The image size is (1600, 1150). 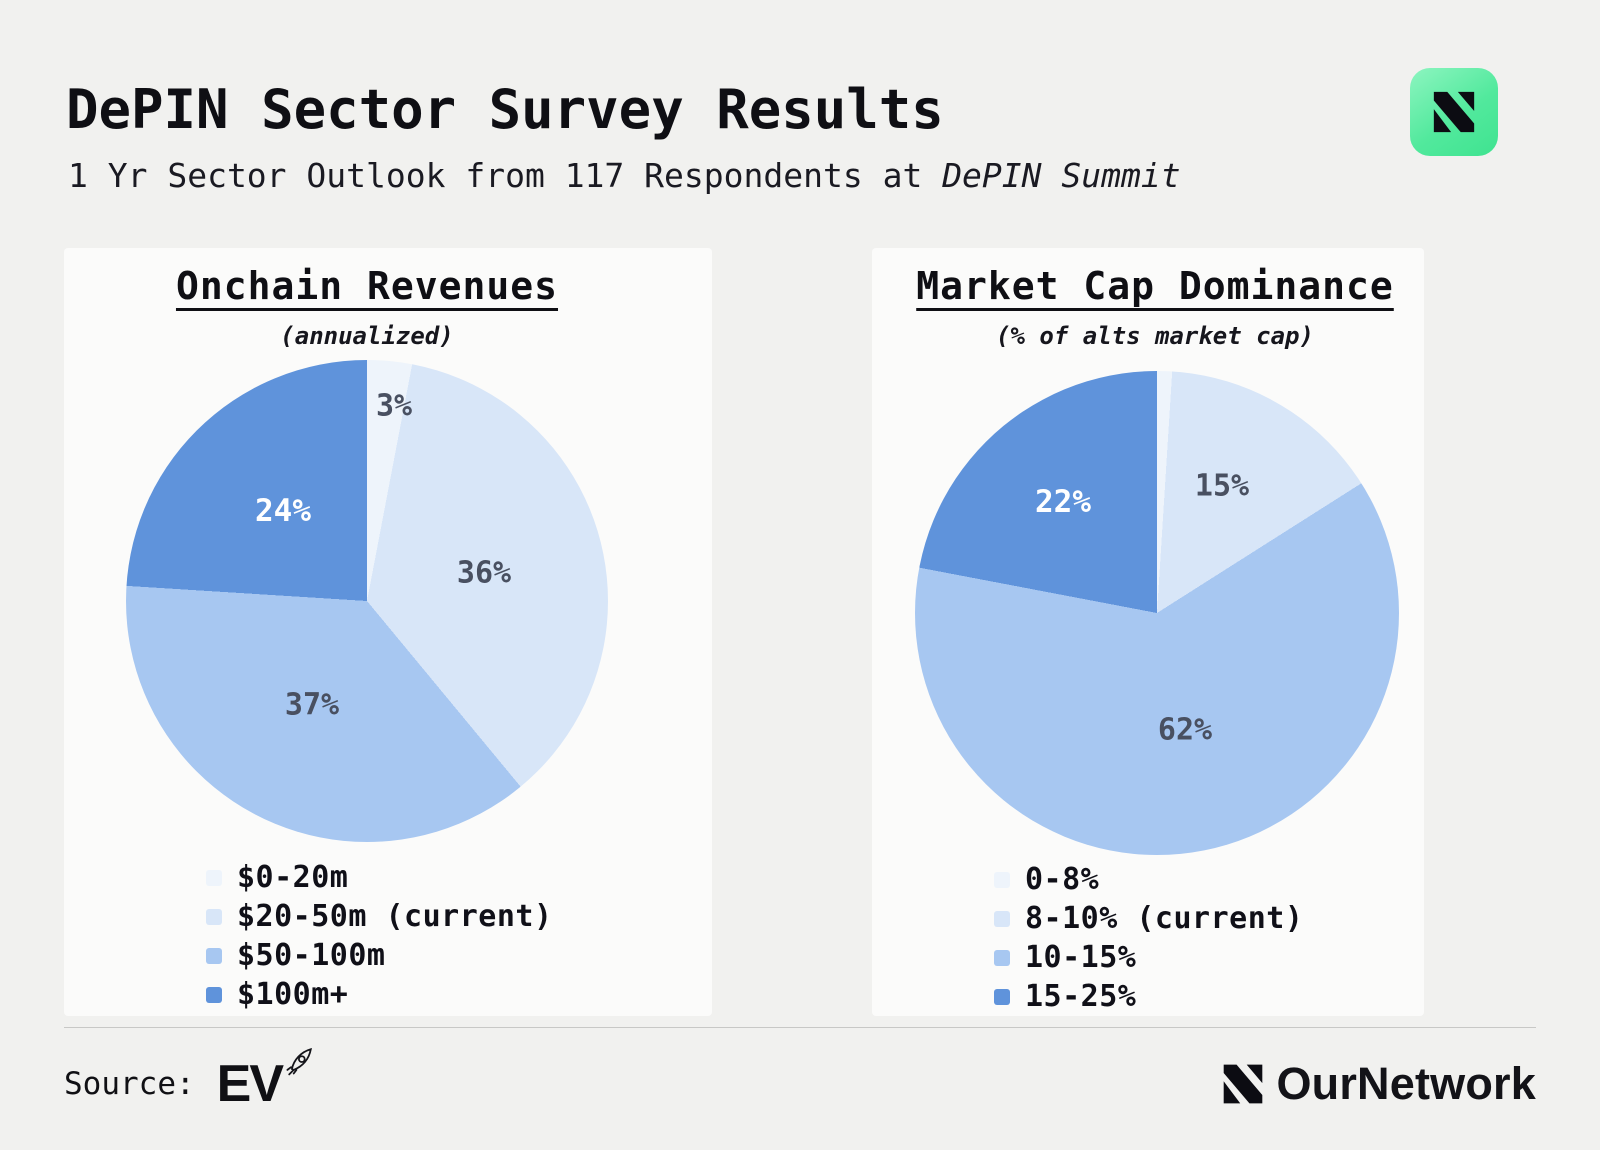 I want to click on slice-label: 15%, so click(x=1222, y=486).